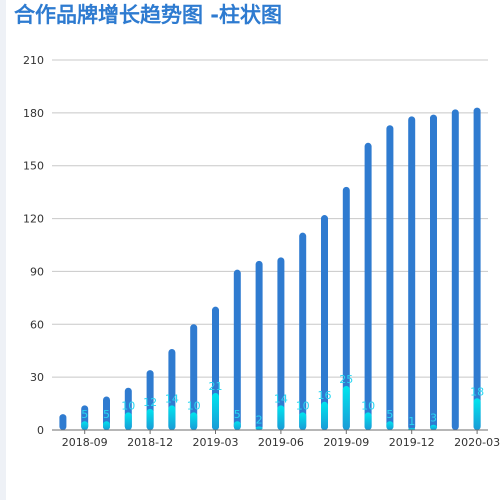 The height and width of the screenshot is (500, 500). Describe the element at coordinates (259, 419) in the screenshot. I see `new-brand-value-label: 2` at that location.